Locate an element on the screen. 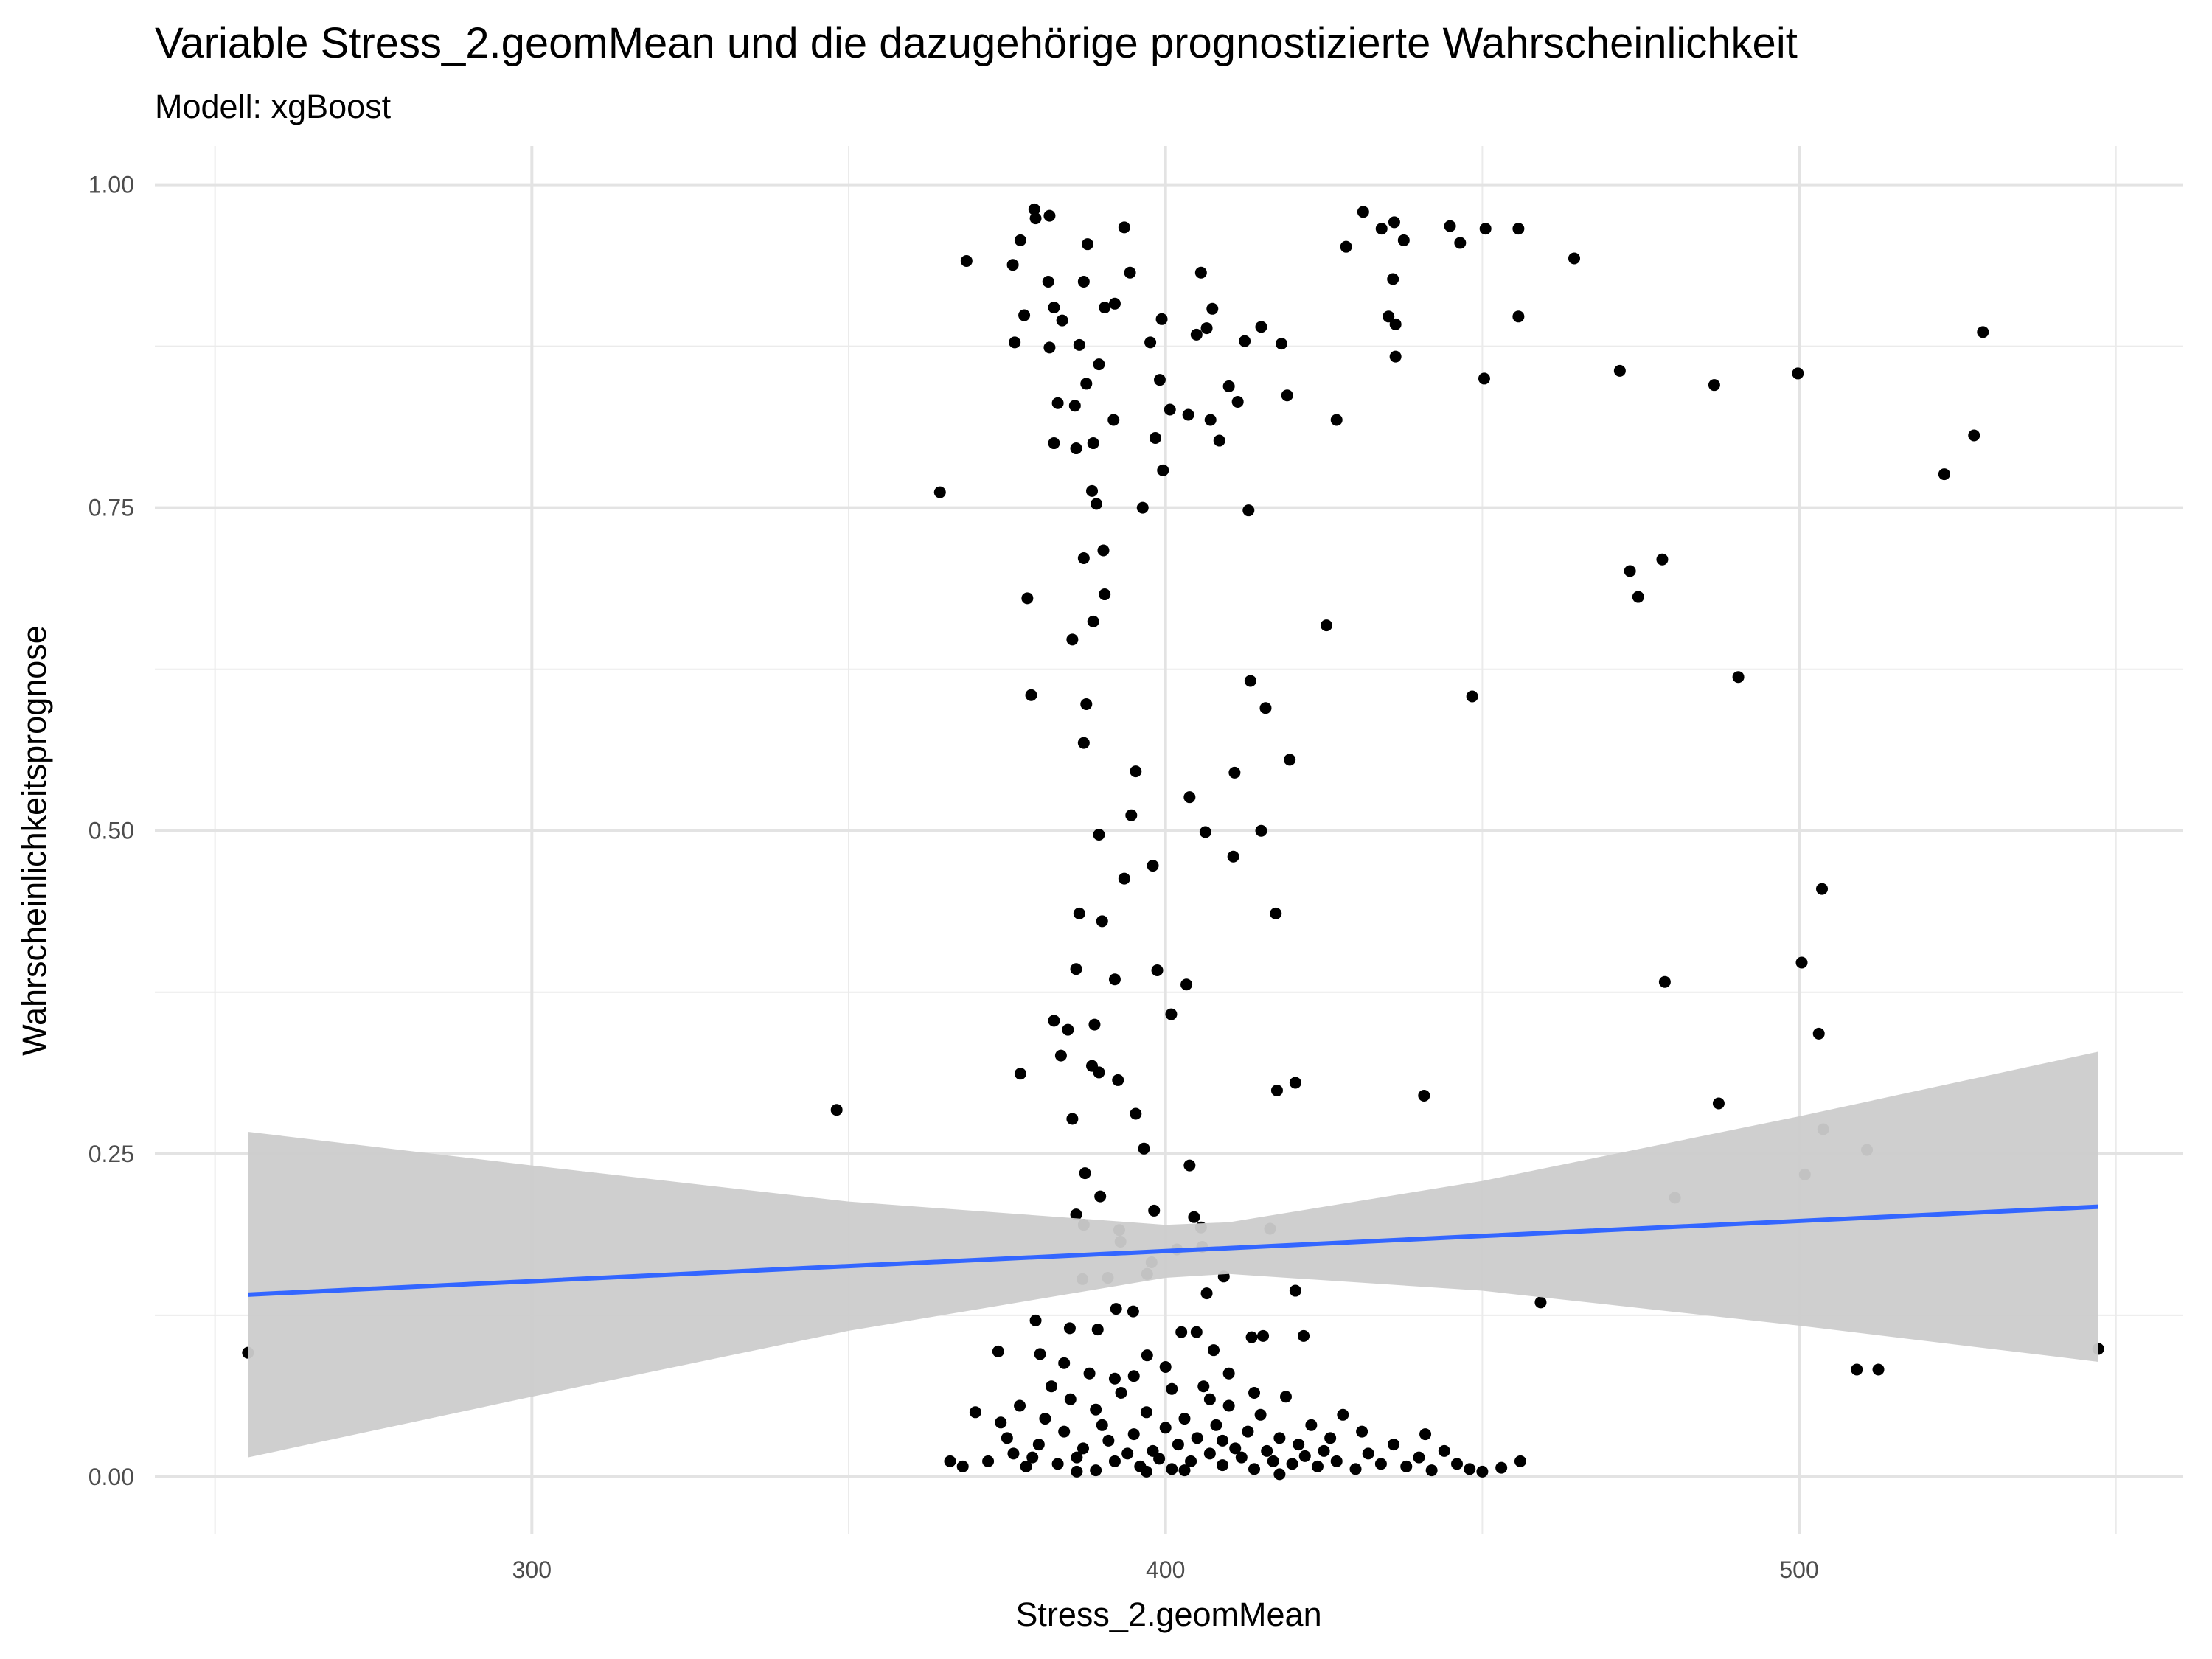 This screenshot has height=1659, width=2212. x-axis-title: Stress_2.geomMean is located at coordinates (1168, 1614).